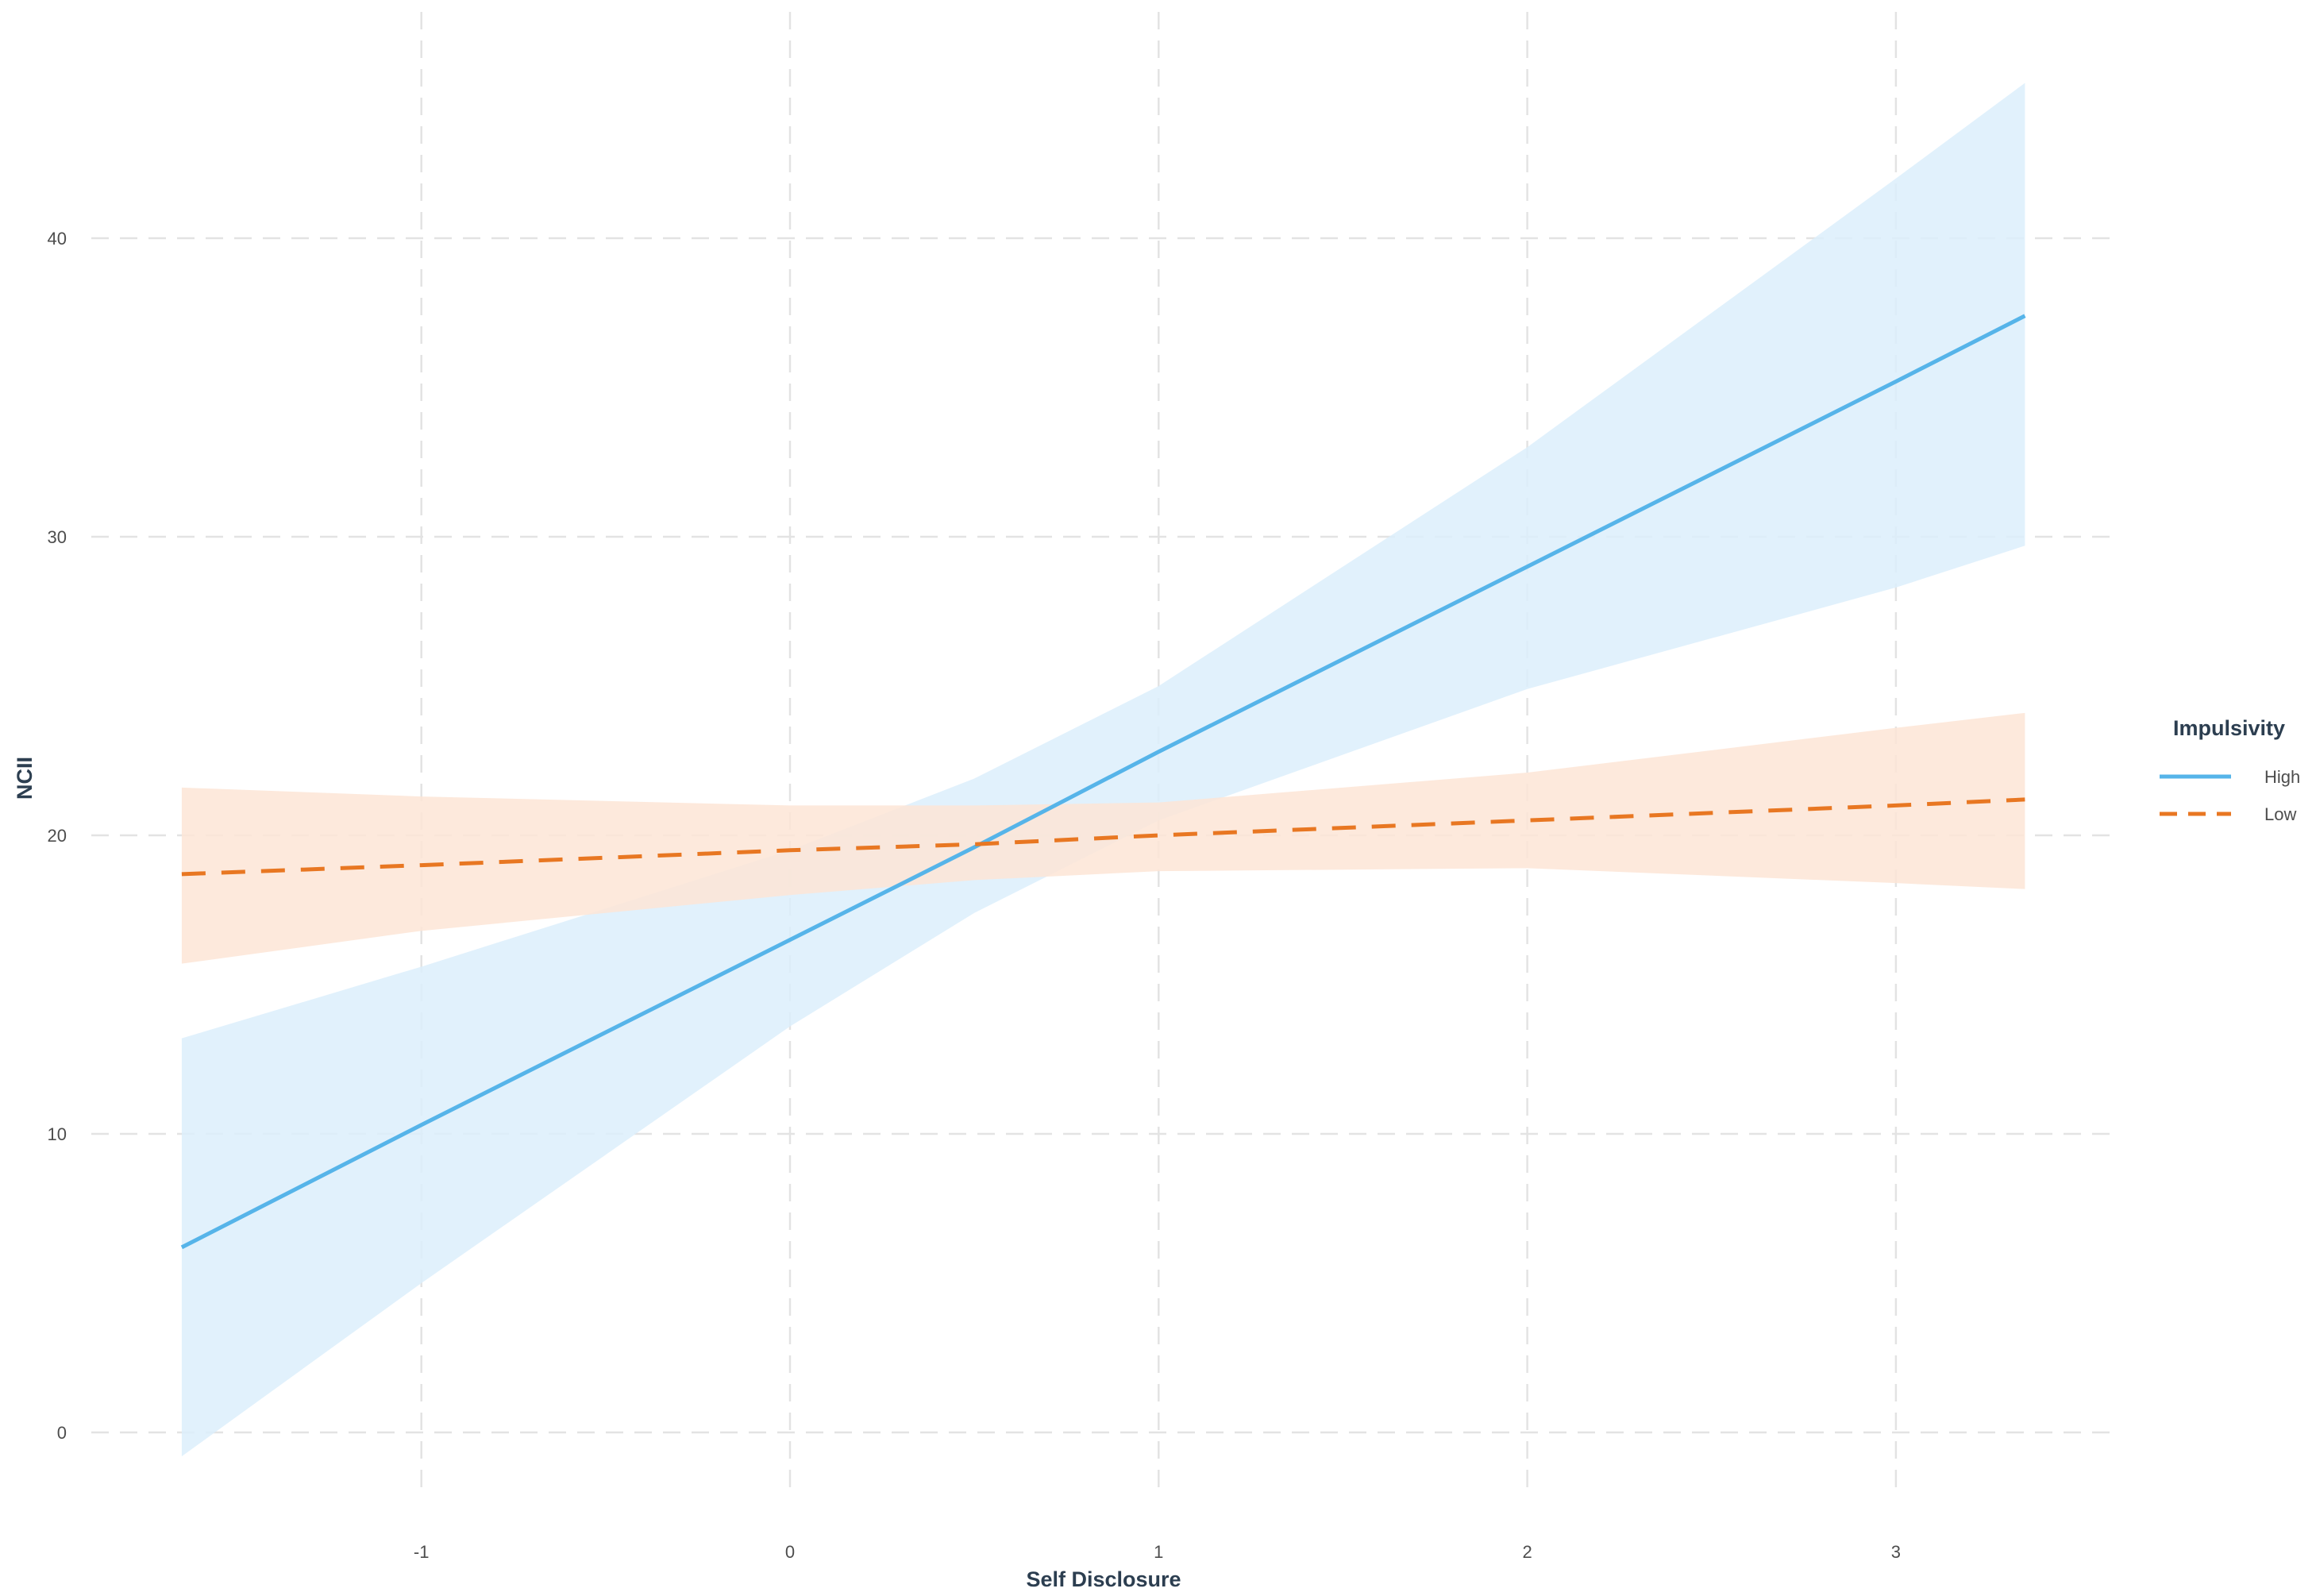 The width and height of the screenshot is (2316, 1596). What do you see at coordinates (62, 1433) in the screenshot?
I see `y-tick-label: 0` at bounding box center [62, 1433].